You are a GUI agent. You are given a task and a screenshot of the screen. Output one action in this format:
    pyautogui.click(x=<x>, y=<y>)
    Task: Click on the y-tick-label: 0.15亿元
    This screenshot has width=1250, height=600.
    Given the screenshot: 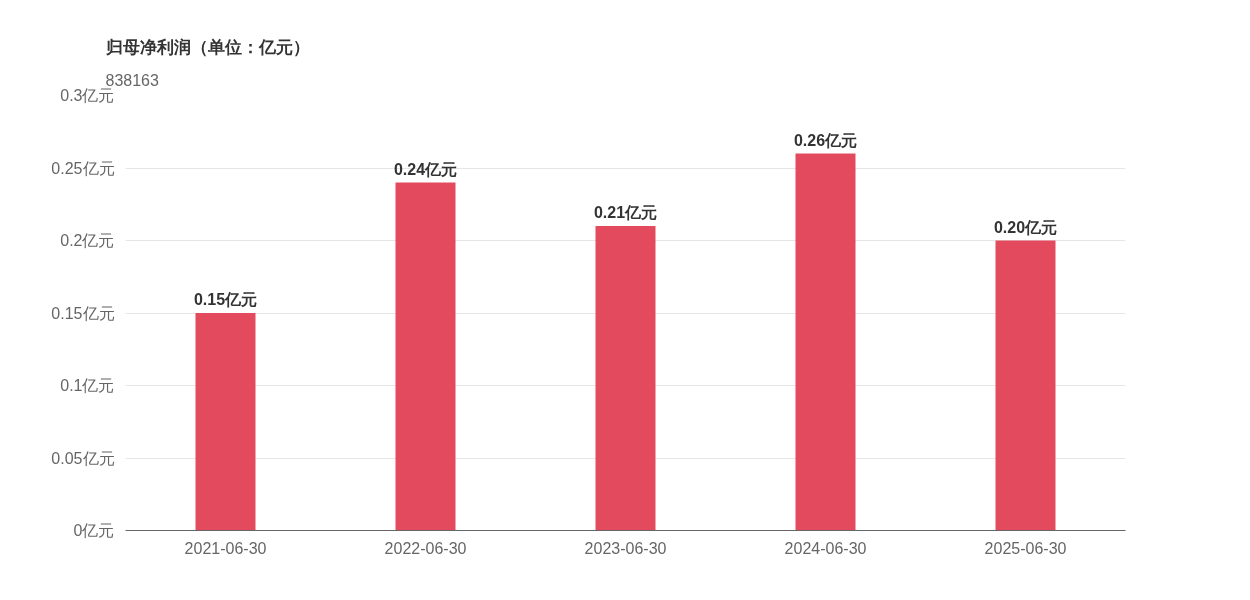 What is the action you would take?
    pyautogui.click(x=83, y=313)
    